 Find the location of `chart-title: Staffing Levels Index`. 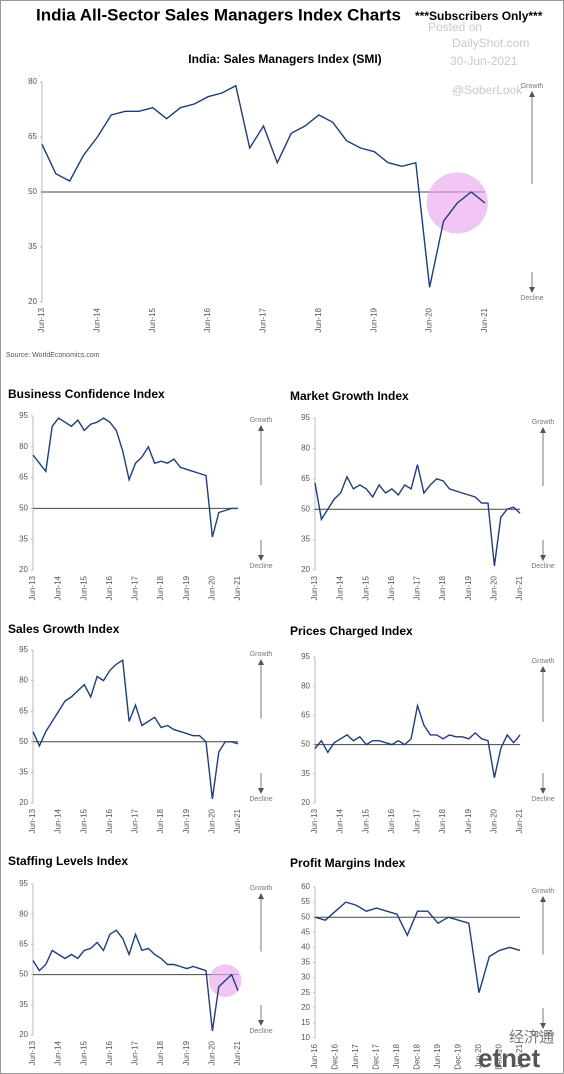

chart-title: Staffing Levels Index is located at coordinates (68, 861).